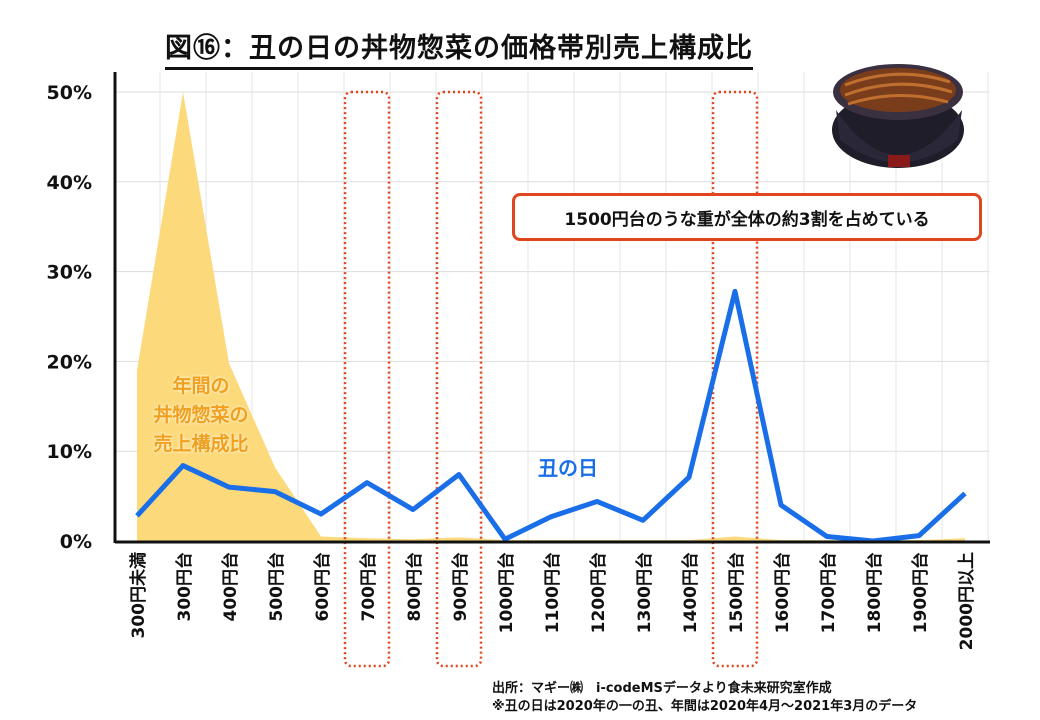 This screenshot has height=720, width=1040. What do you see at coordinates (705, 706) in the screenshot?
I see `footnote: ※丑の日は2020年の一の丑、年間は2020年4月～2021年3月のデータ` at bounding box center [705, 706].